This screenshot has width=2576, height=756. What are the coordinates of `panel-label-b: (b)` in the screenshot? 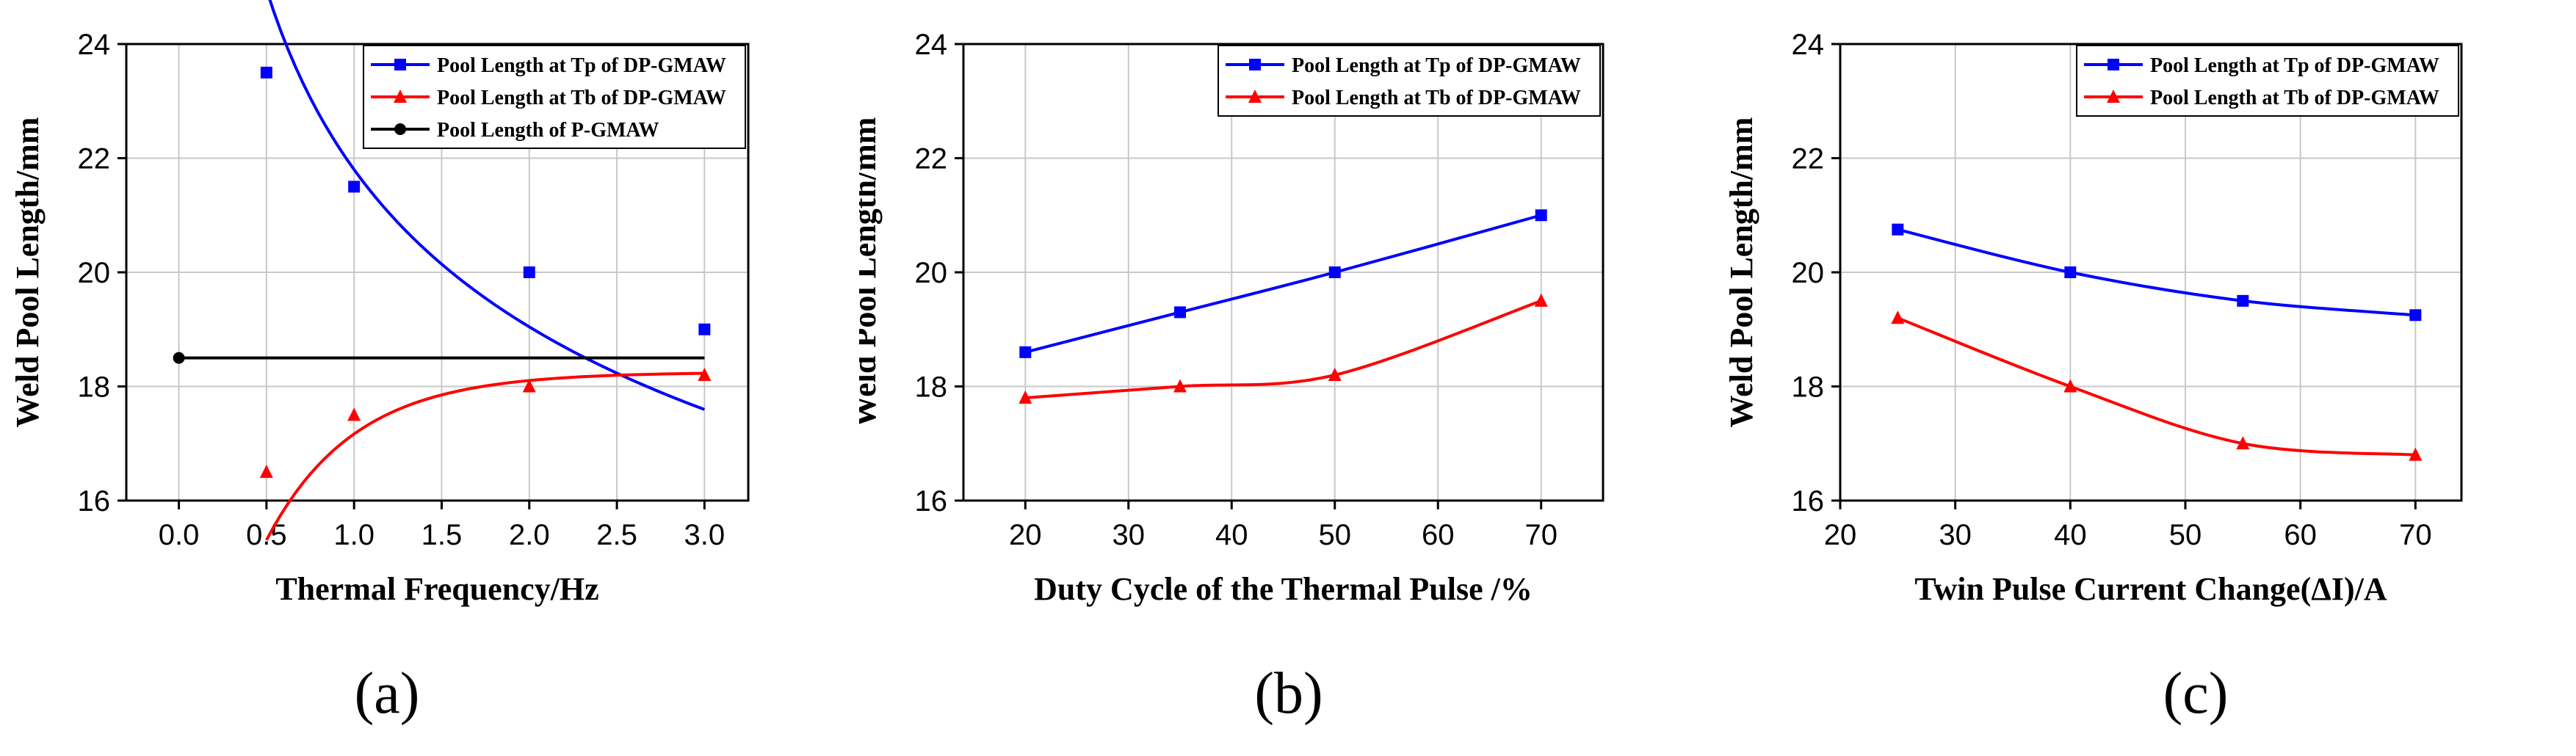 It's located at (1288, 693).